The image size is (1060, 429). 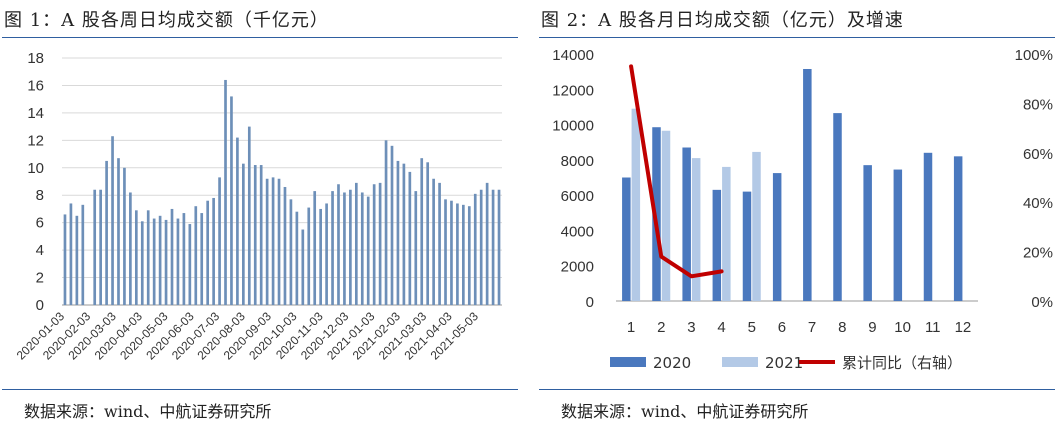 What do you see at coordinates (40, 195) in the screenshot?
I see `y-tick-label: 8` at bounding box center [40, 195].